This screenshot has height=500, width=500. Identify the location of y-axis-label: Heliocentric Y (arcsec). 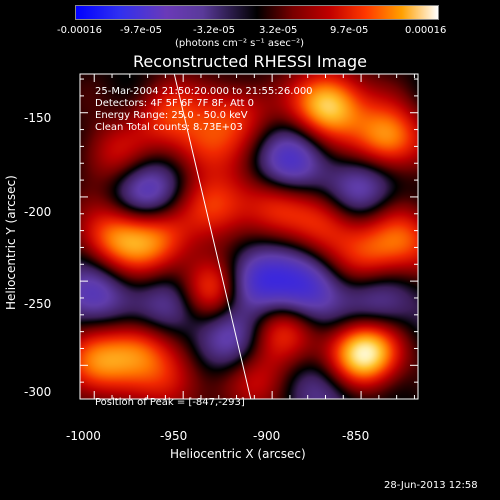
(11, 242).